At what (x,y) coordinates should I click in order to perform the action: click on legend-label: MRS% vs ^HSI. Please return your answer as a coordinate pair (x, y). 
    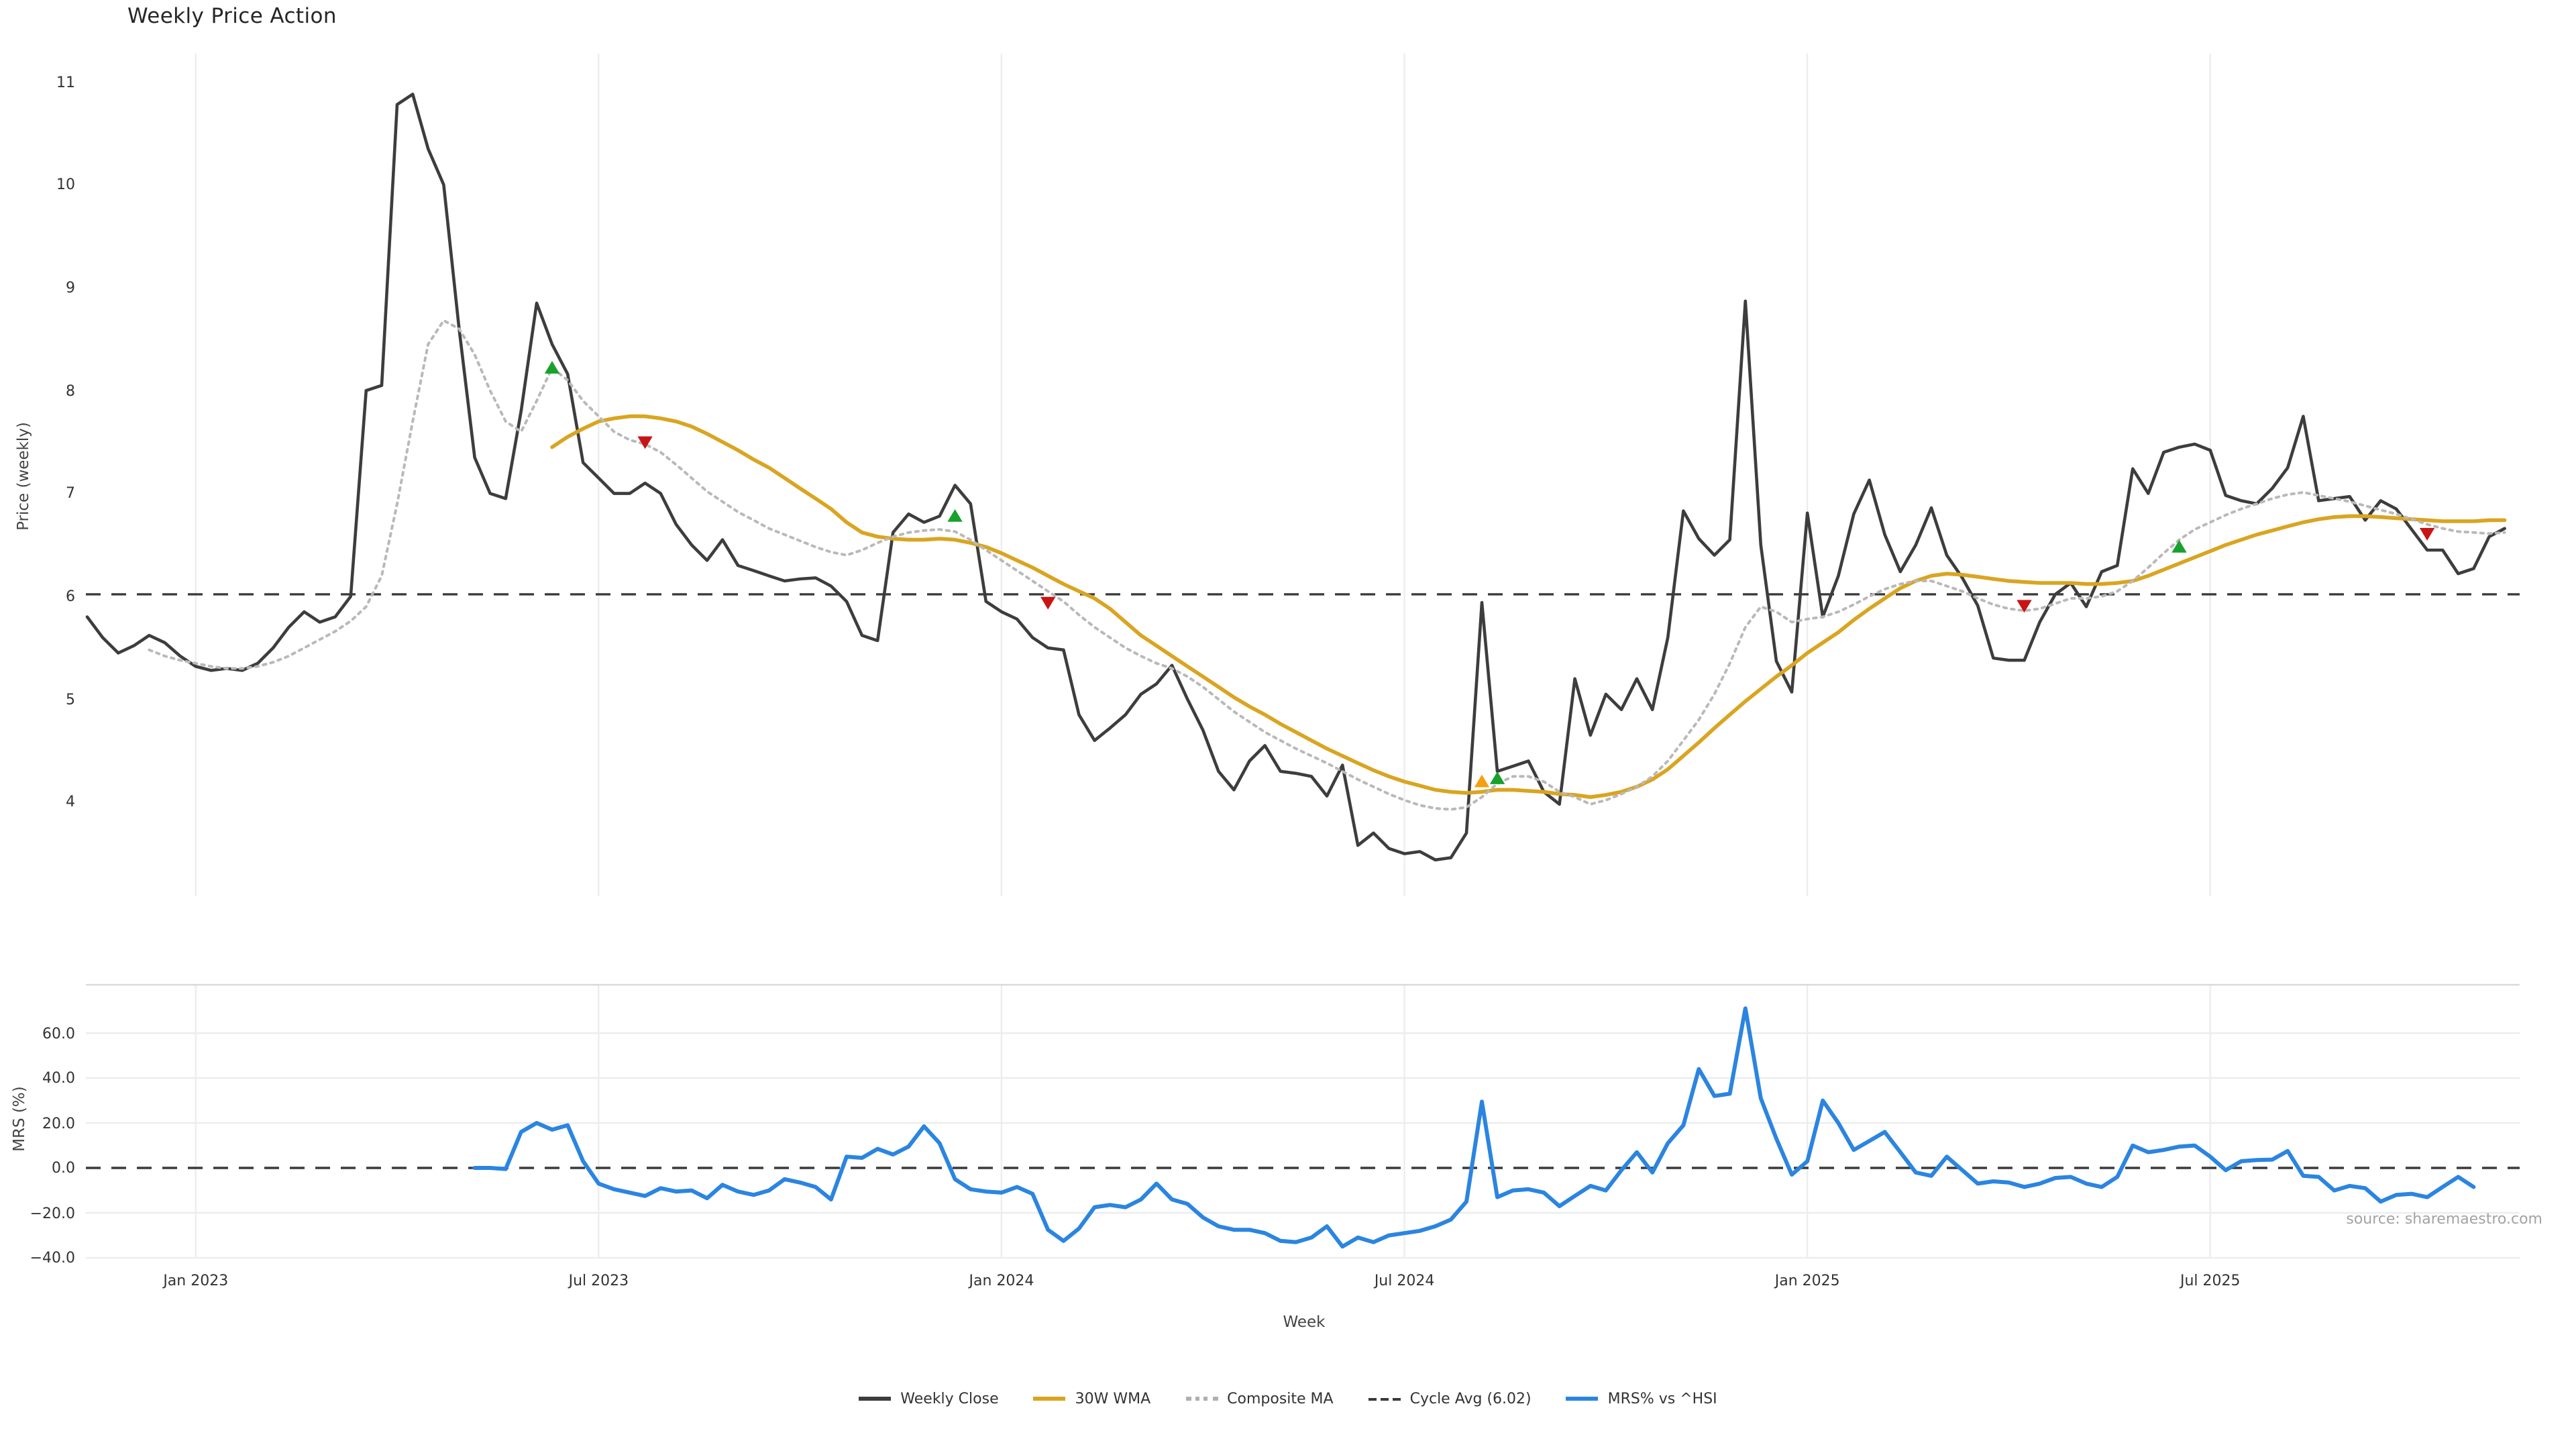
    Looking at the image, I should click on (1662, 1398).